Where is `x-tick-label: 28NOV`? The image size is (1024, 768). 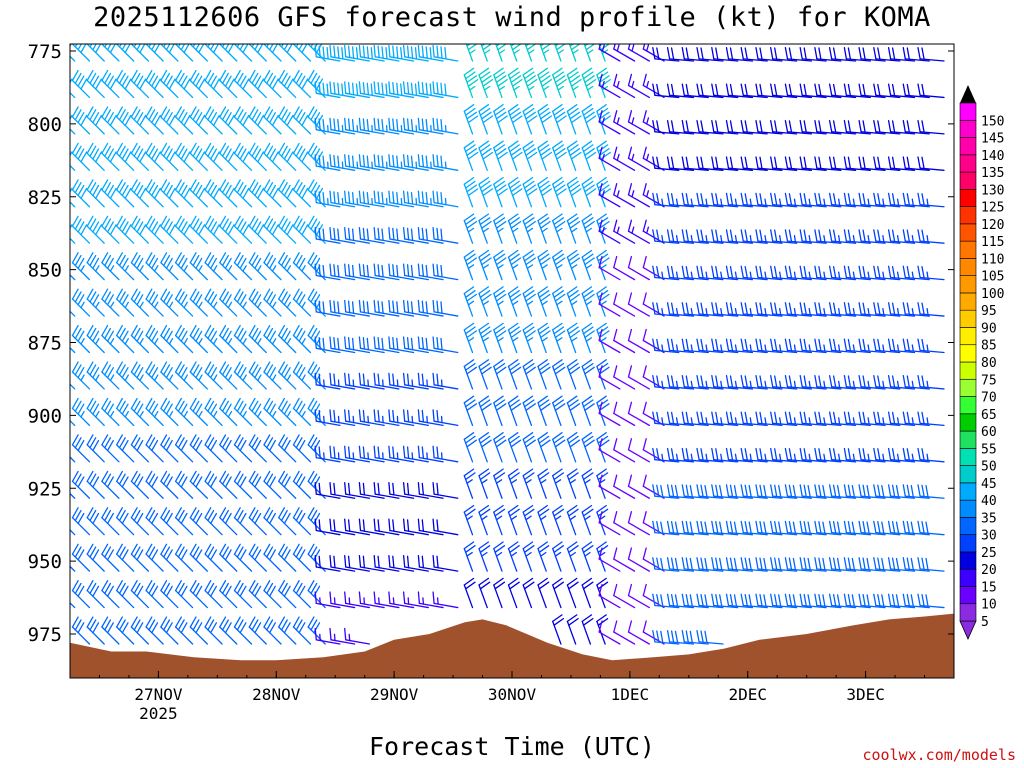 x-tick-label: 28NOV is located at coordinates (276, 694).